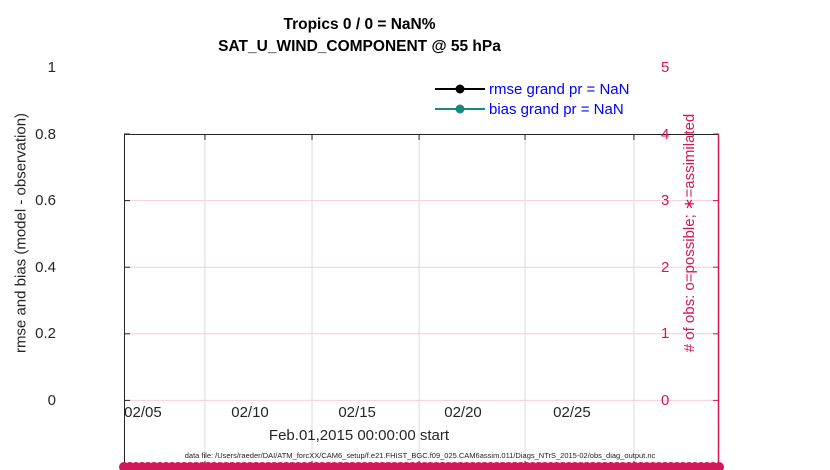  I want to click on right-y-tick-label: 0, so click(665, 400).